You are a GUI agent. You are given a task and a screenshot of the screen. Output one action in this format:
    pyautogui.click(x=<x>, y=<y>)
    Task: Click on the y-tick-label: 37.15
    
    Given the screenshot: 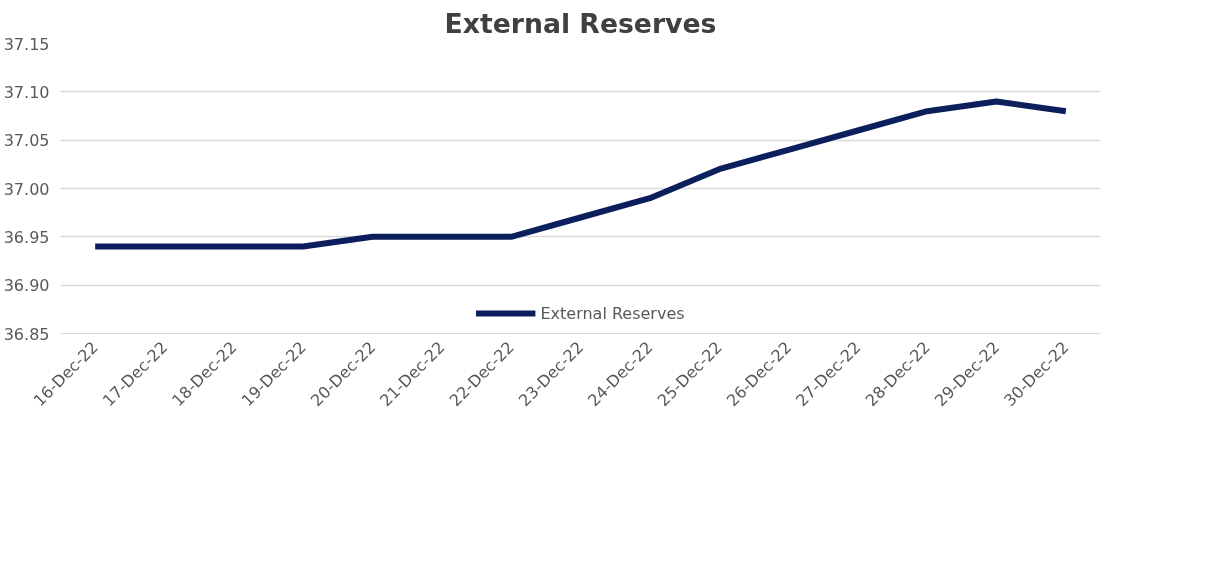 What is the action you would take?
    pyautogui.click(x=26, y=44)
    